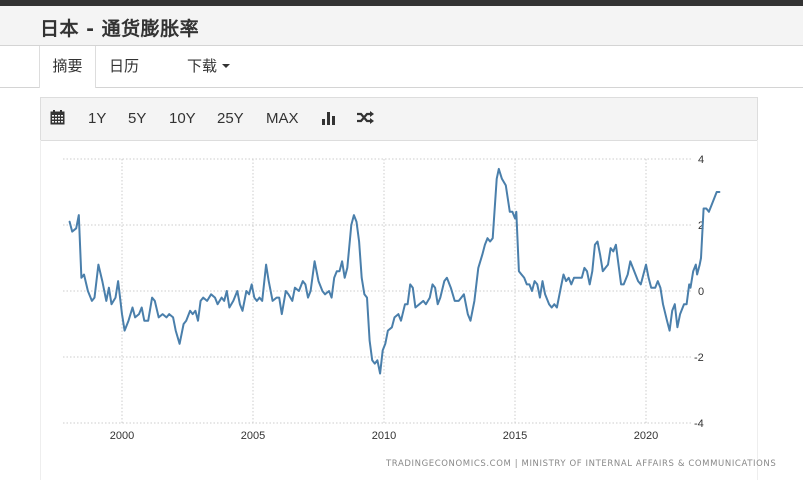  I want to click on calendar-button, so click(57, 119).